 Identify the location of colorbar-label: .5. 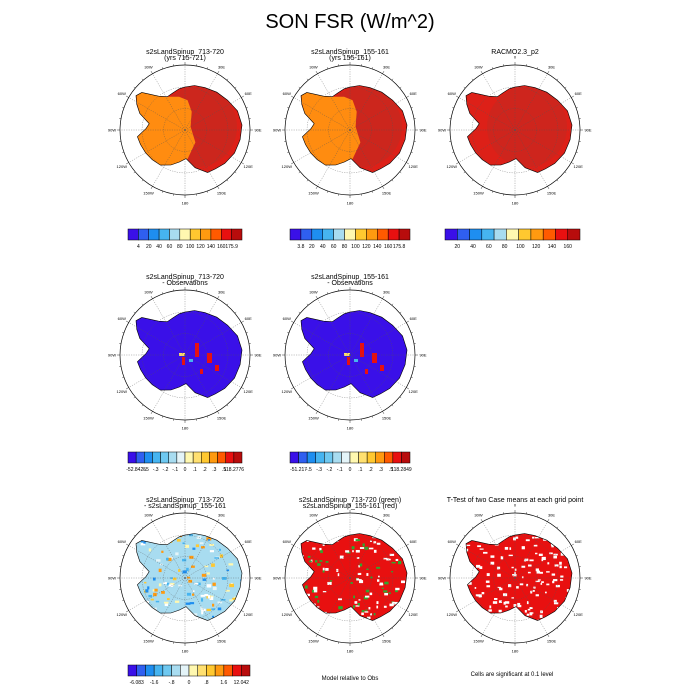
(391, 470).